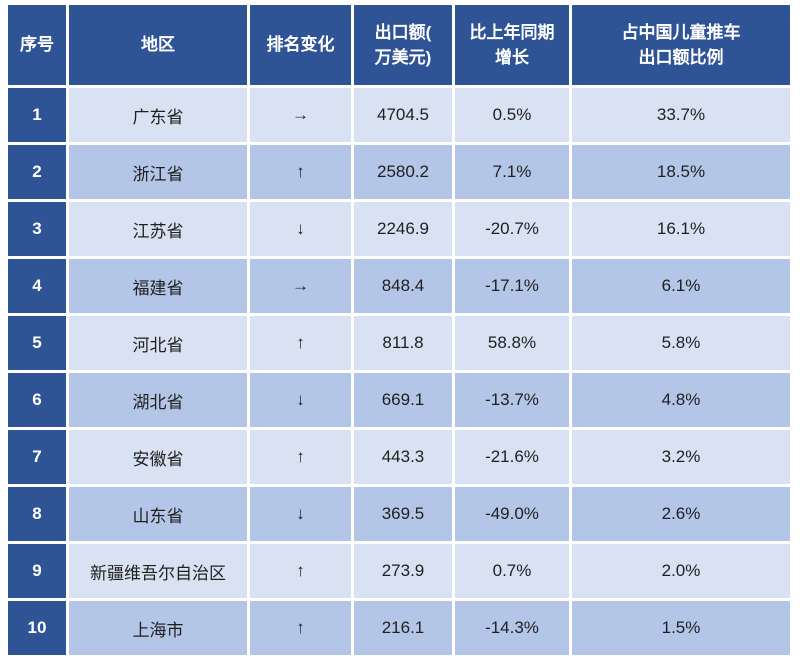 This screenshot has width=800, height=665. I want to click on cell-region: 河北省, so click(158, 343).